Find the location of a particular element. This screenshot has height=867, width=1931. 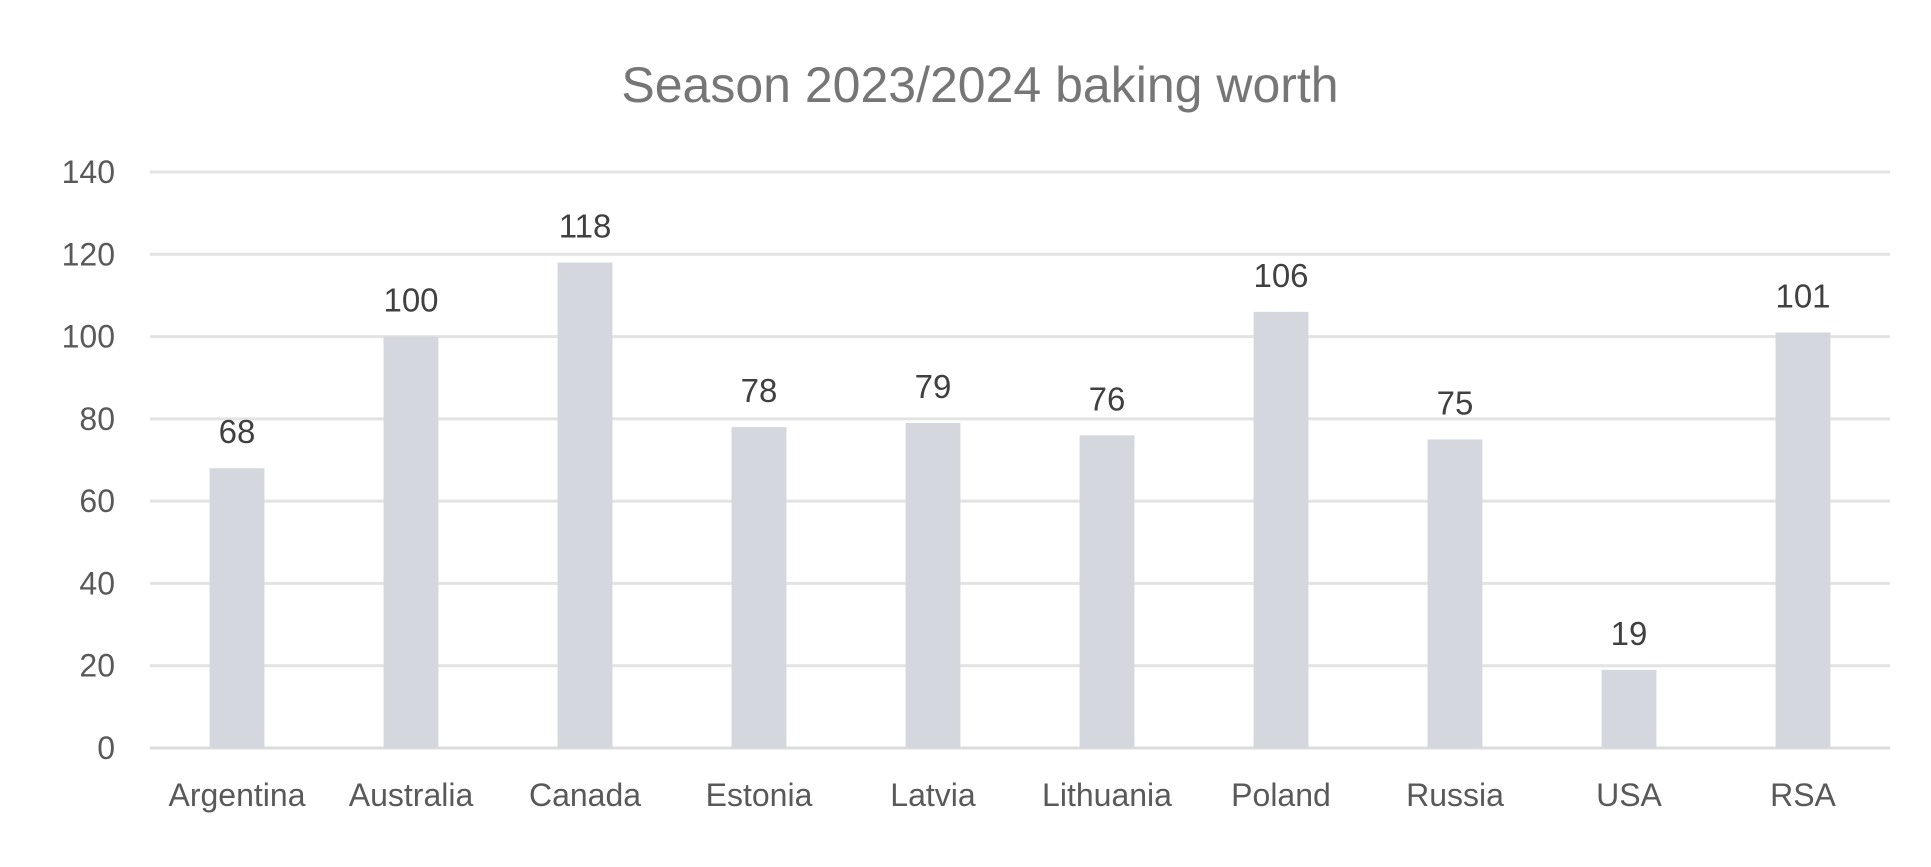

x-category-label: USA is located at coordinates (1629, 795).